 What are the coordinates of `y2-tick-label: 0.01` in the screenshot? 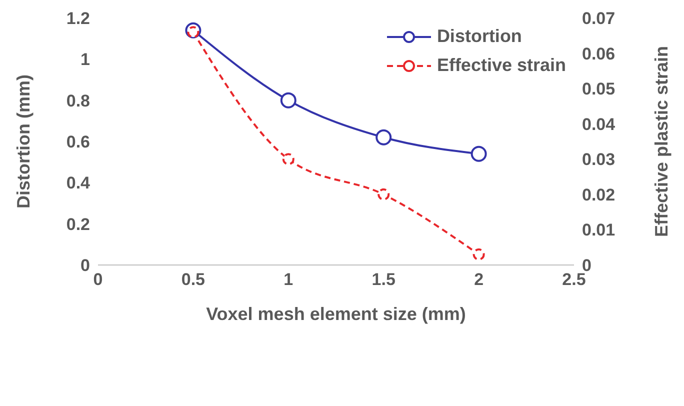 It's located at (599, 230).